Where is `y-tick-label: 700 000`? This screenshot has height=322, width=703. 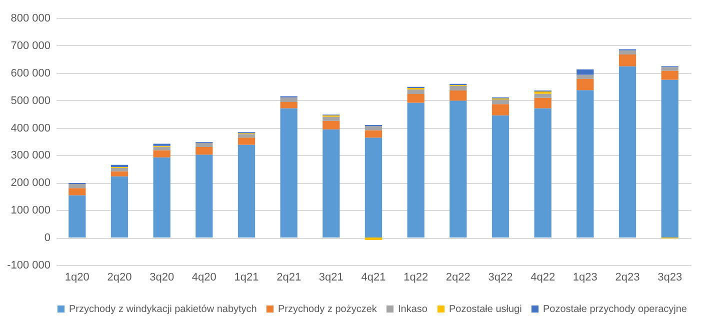
y-tick-label: 700 000 is located at coordinates (30, 46).